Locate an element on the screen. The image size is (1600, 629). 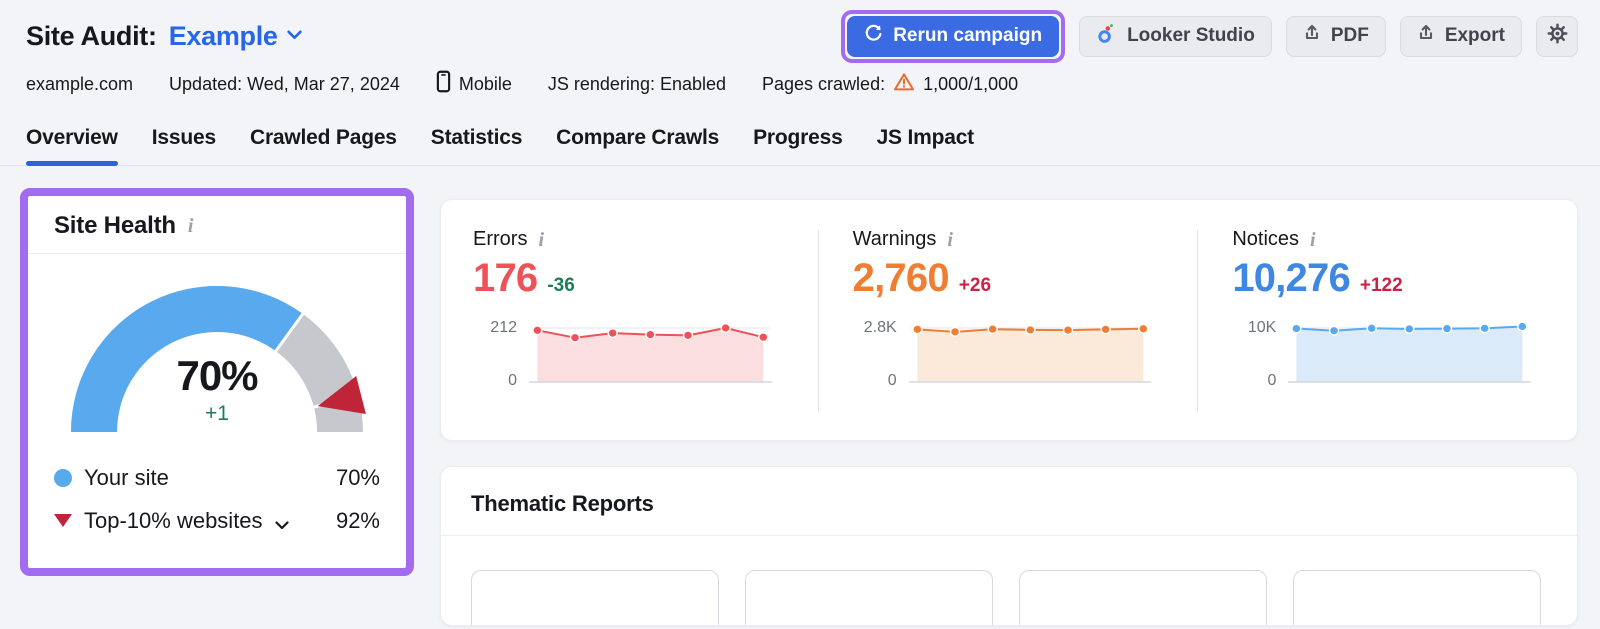
page-title: Site Audit: is located at coordinates (91, 35).